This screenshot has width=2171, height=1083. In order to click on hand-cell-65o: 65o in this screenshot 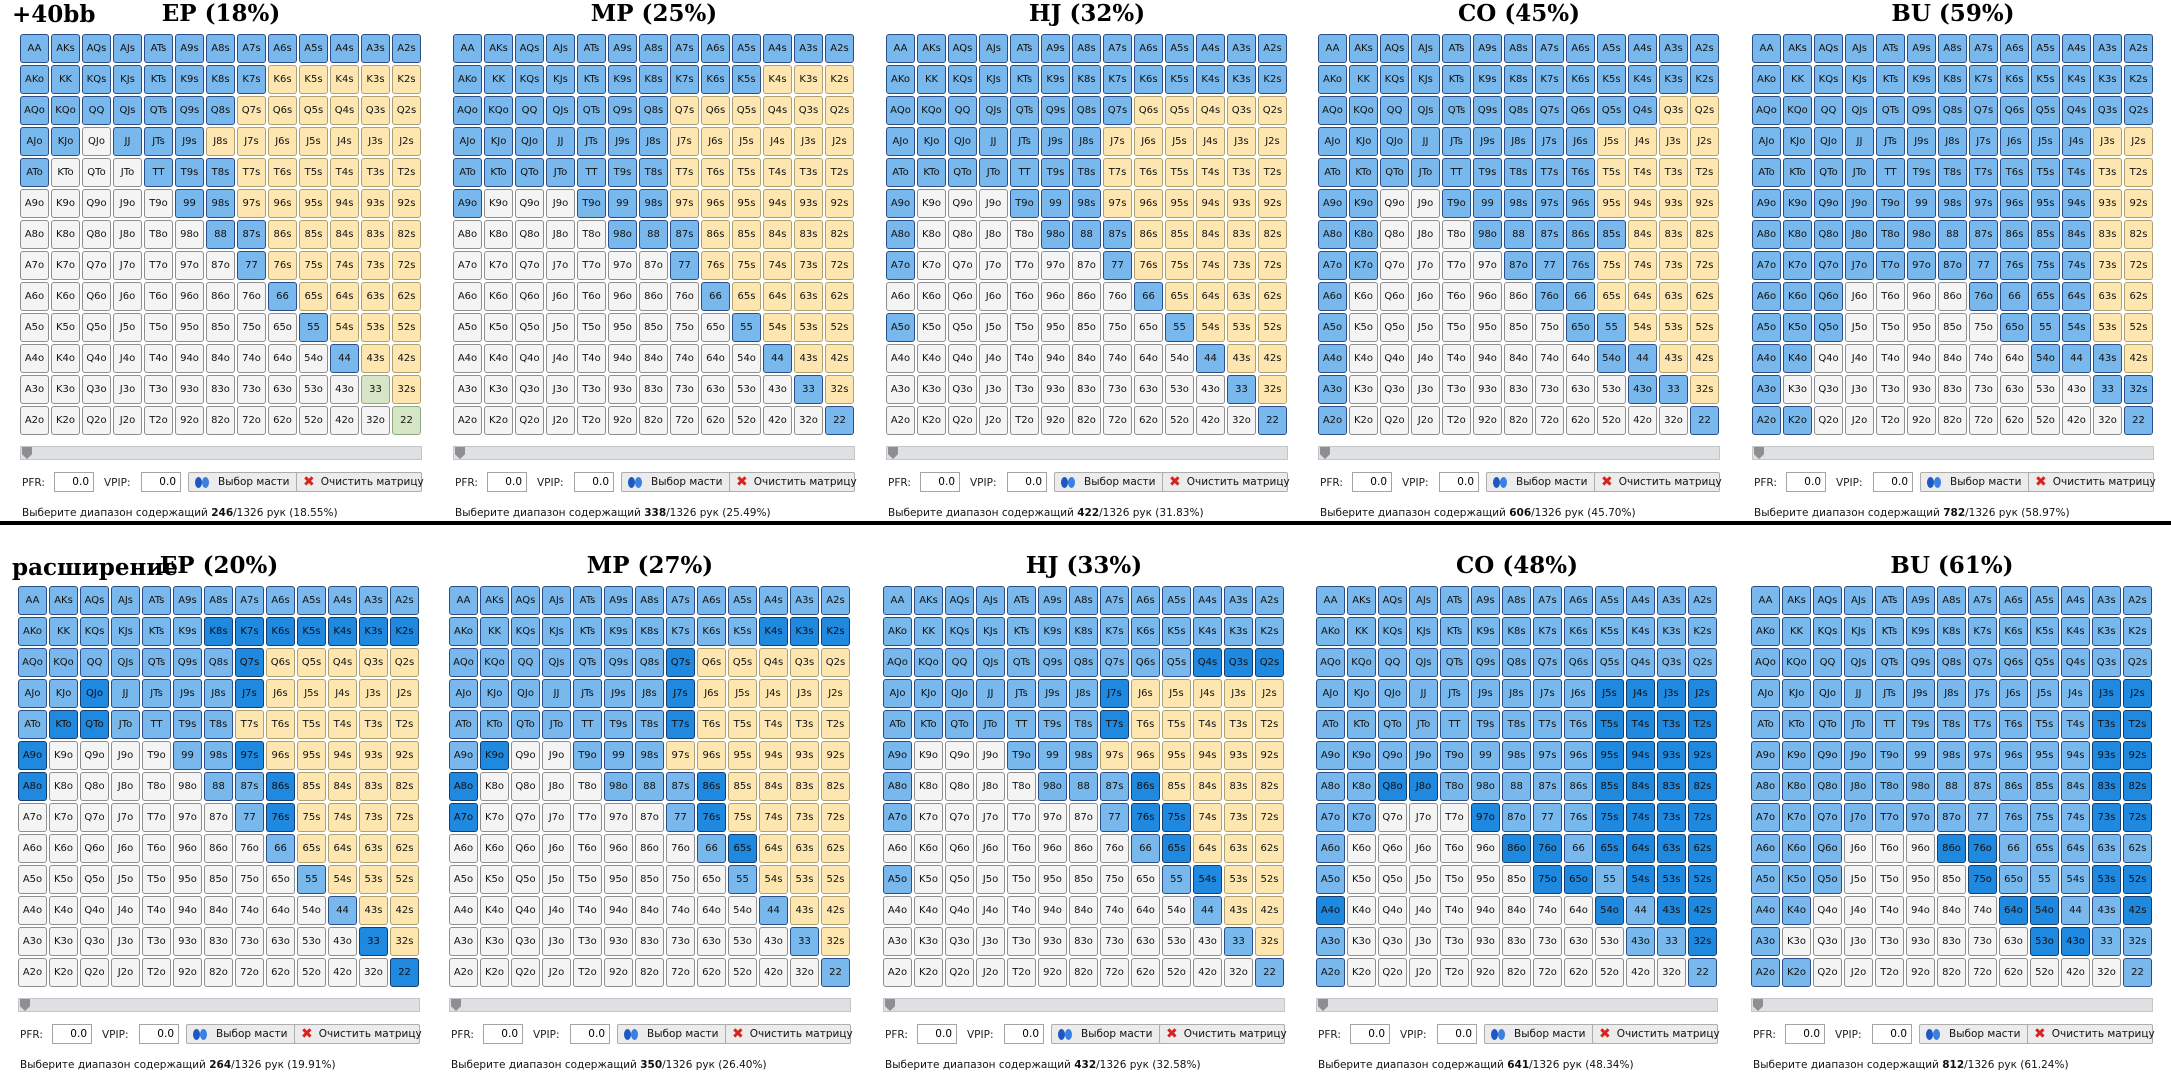, I will do `click(2014, 327)`.